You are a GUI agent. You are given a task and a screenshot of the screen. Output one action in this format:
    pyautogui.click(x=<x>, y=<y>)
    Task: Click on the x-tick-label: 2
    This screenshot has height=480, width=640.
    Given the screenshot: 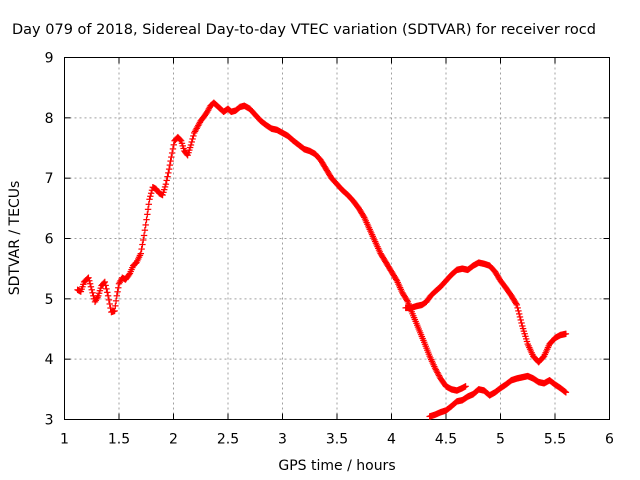 What is the action you would take?
    pyautogui.click(x=173, y=440)
    